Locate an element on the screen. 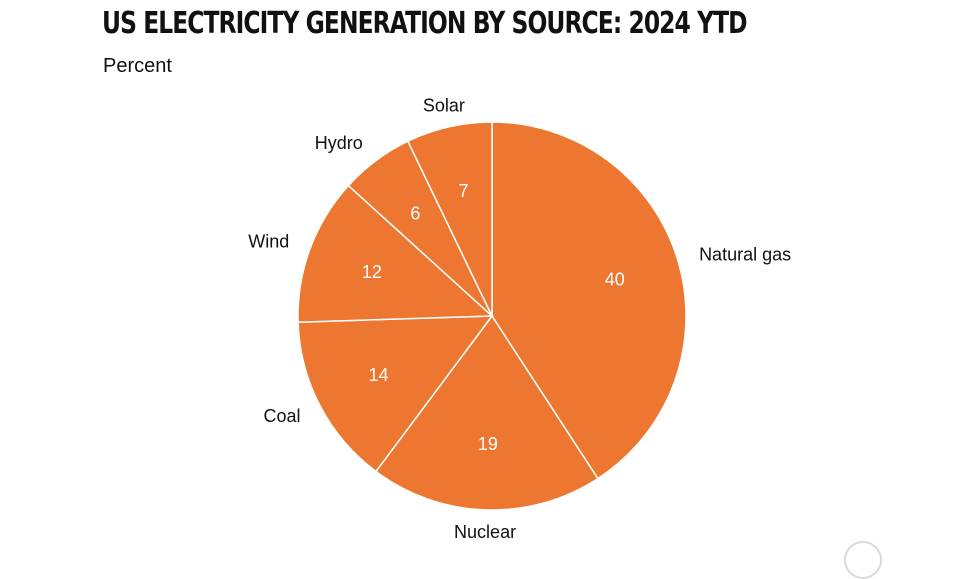  chart-subtitle: Percent is located at coordinates (137, 66).